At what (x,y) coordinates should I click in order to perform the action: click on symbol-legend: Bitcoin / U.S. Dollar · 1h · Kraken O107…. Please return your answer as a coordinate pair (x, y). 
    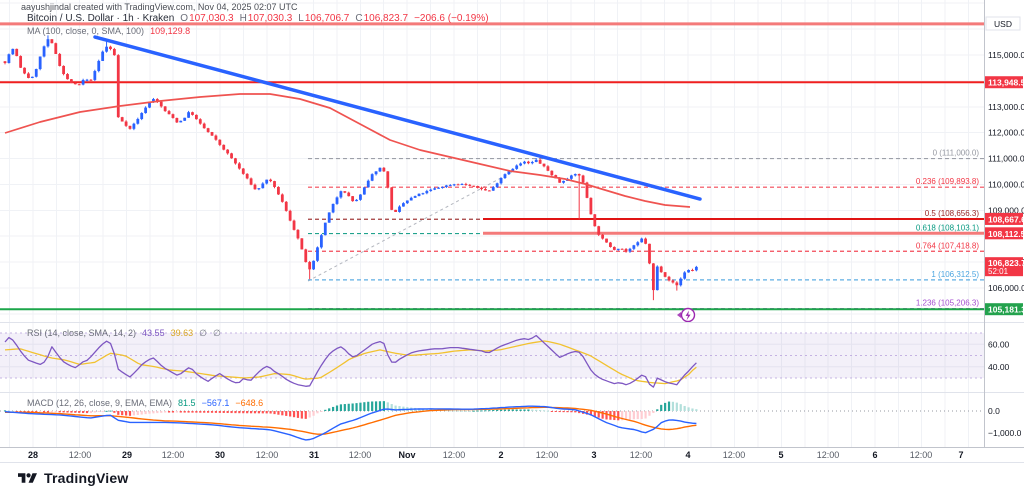
    Looking at the image, I should click on (258, 18).